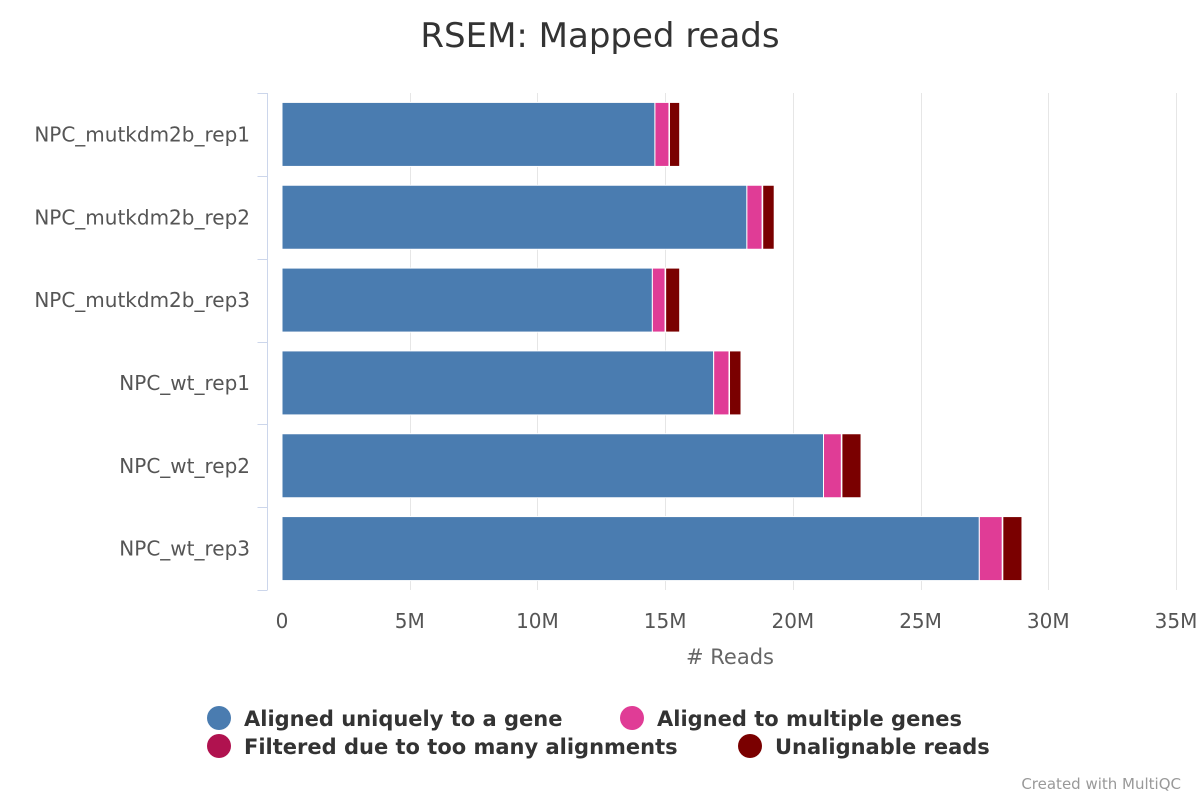 This screenshot has height=800, width=1200. Describe the element at coordinates (665, 621) in the screenshot. I see `x-tick-label: 15M` at that location.